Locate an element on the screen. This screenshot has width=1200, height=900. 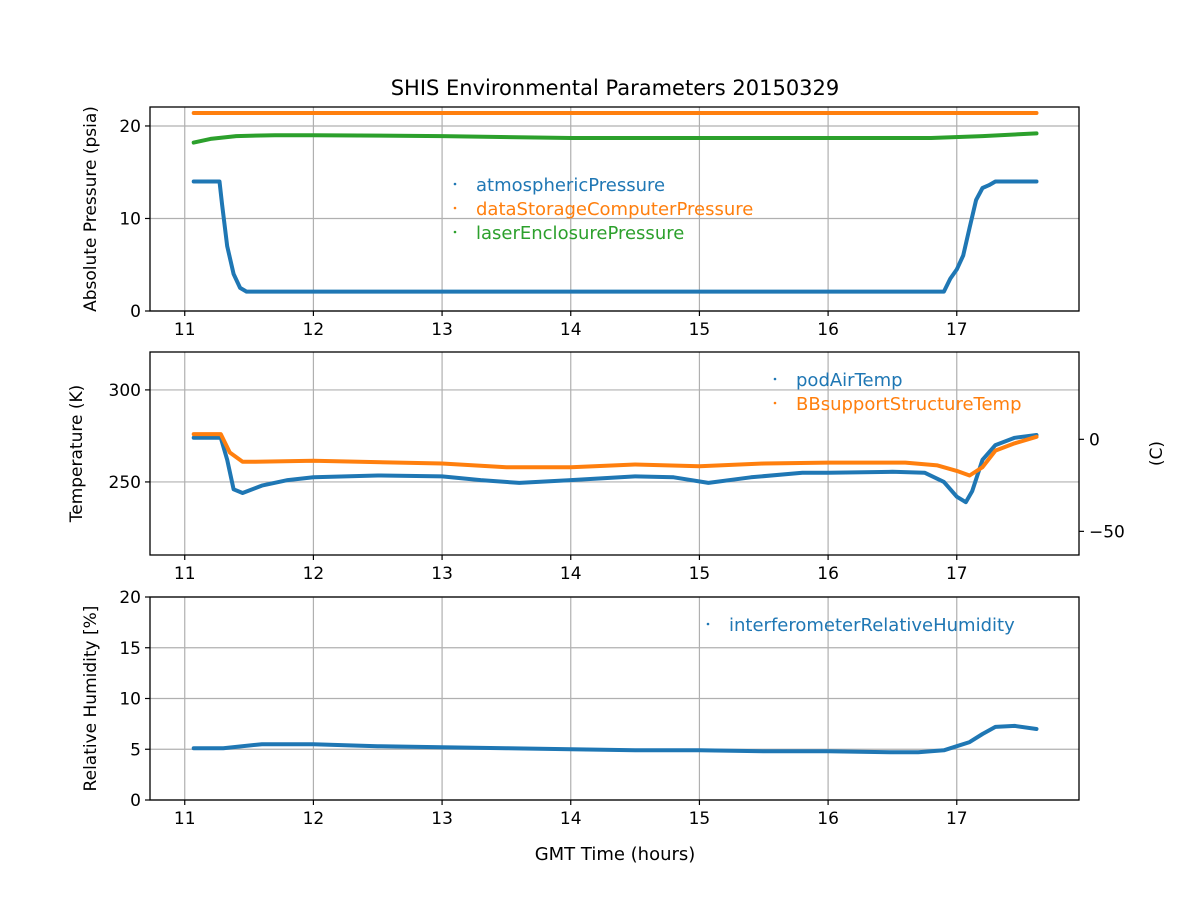
x-tick-label: 12 is located at coordinates (314, 574).